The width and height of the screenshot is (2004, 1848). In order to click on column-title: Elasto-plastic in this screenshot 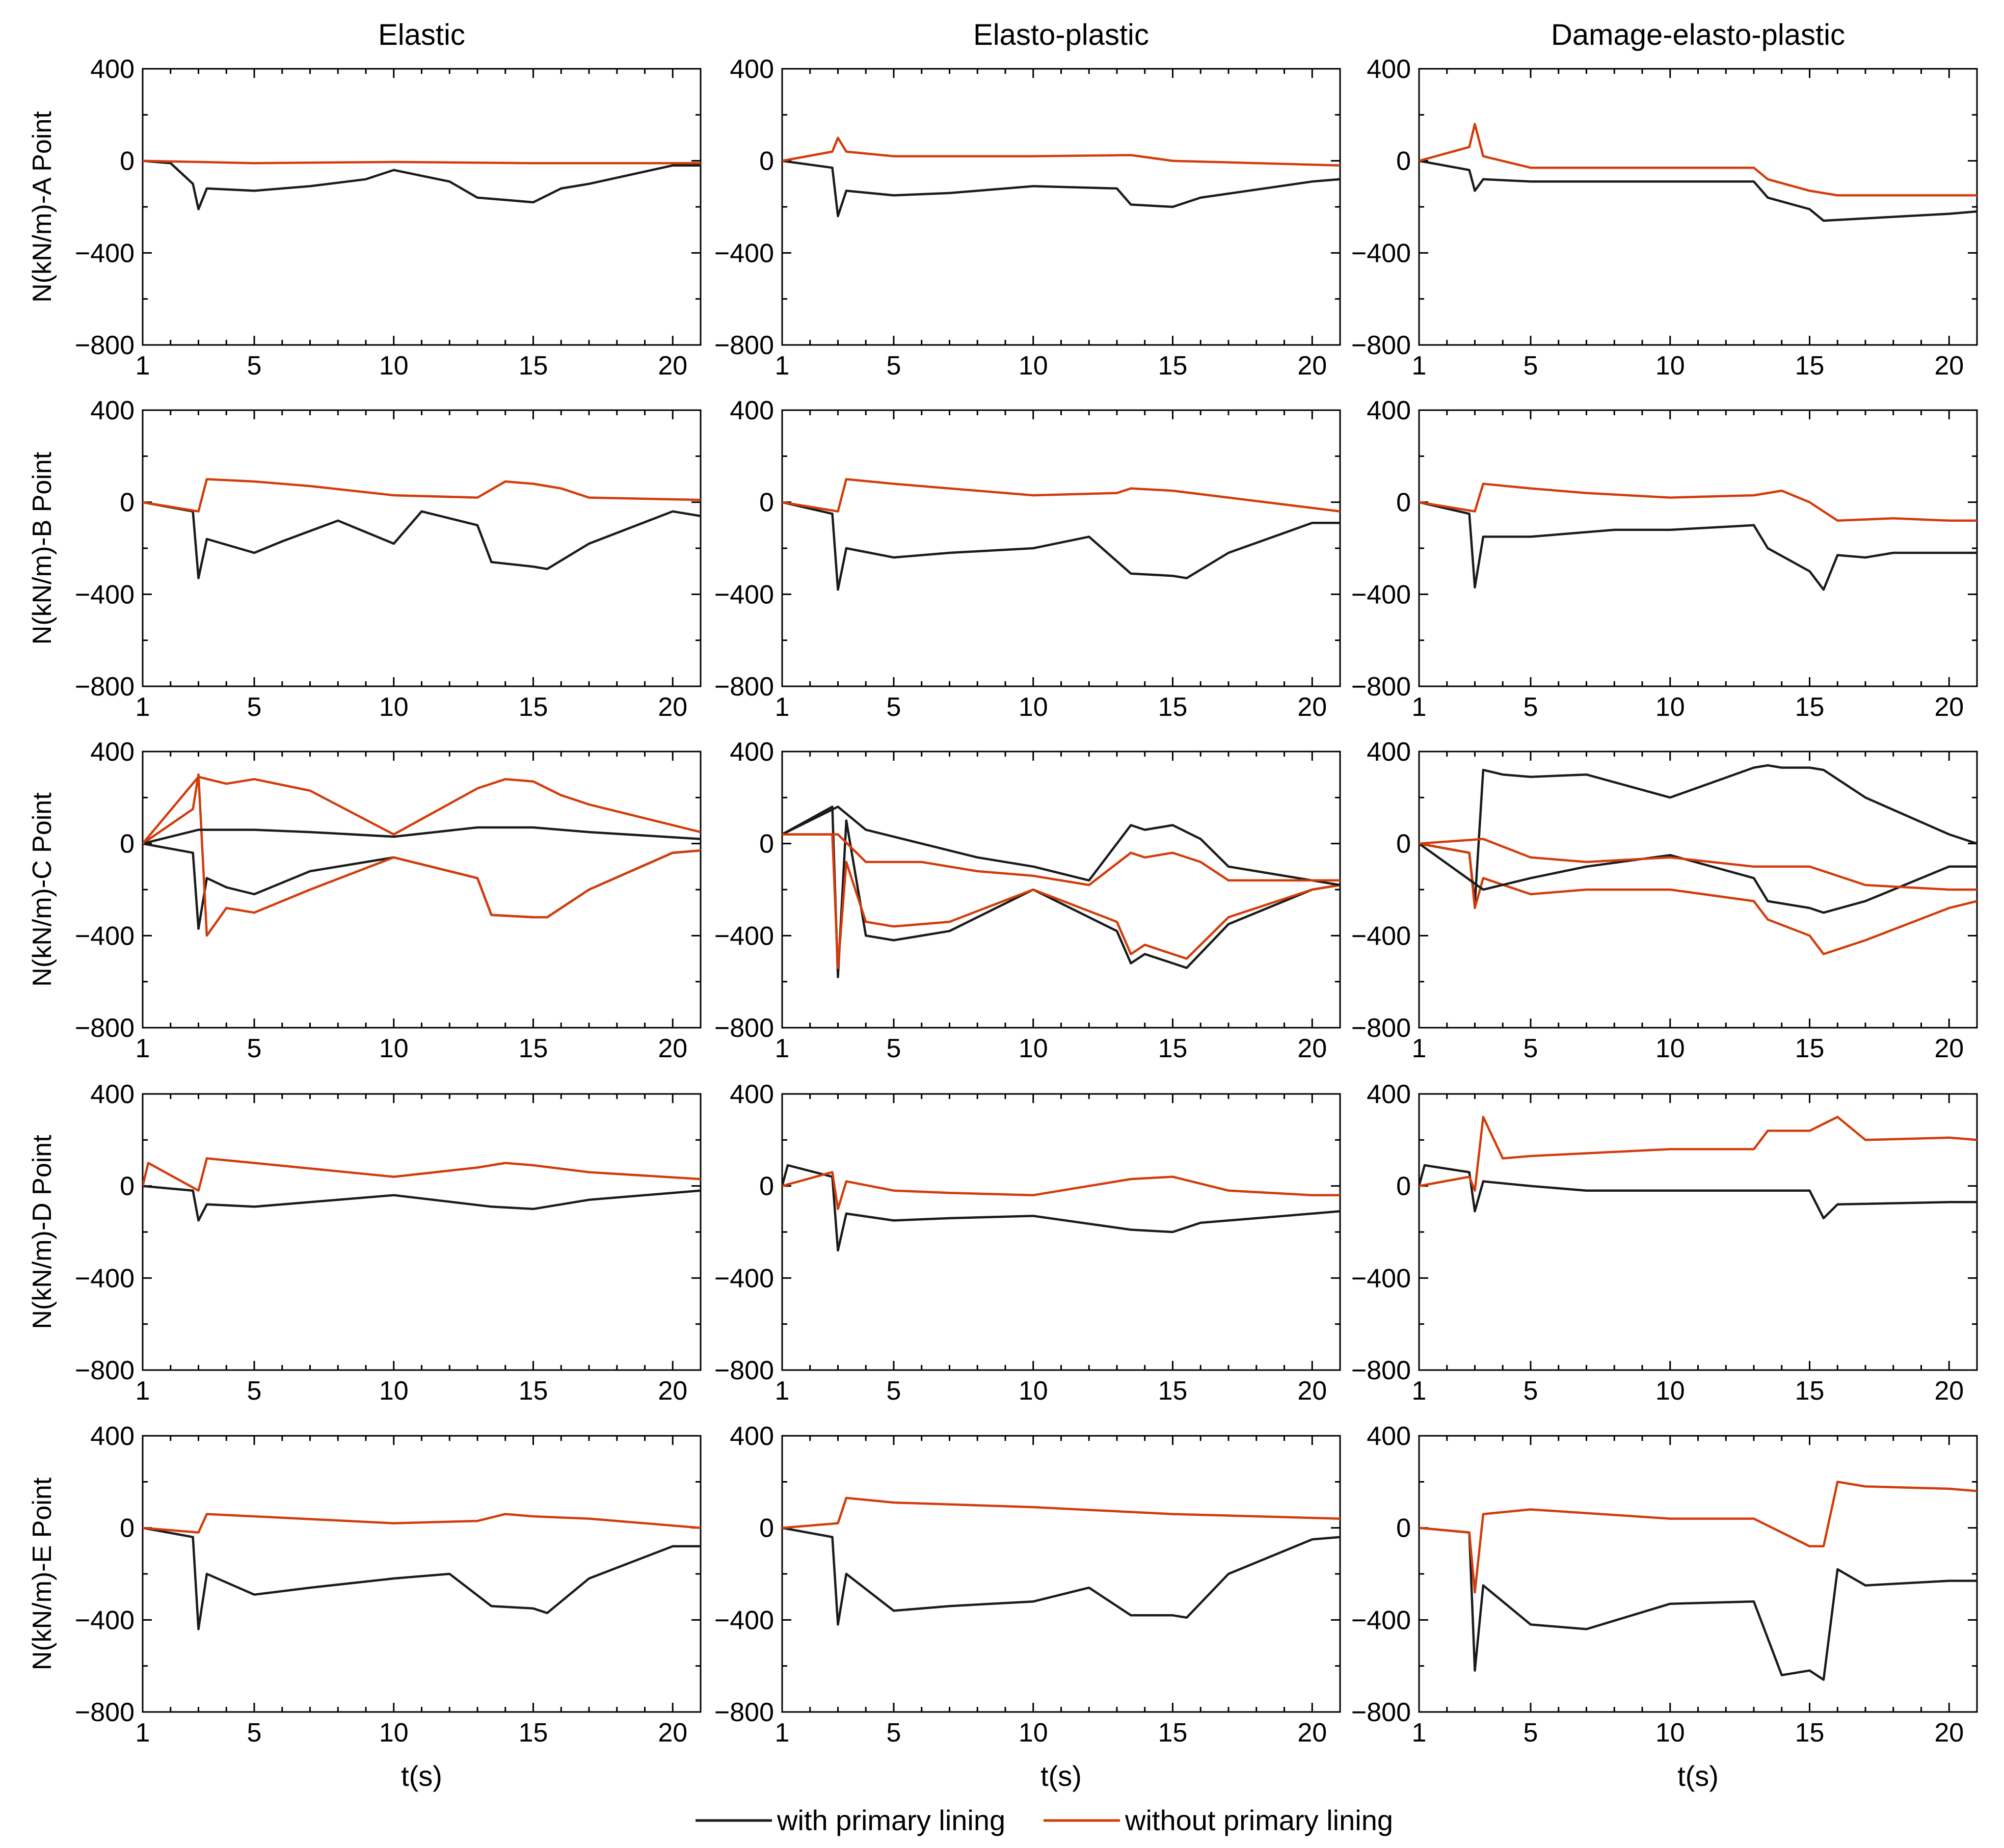, I will do `click(1061, 34)`.